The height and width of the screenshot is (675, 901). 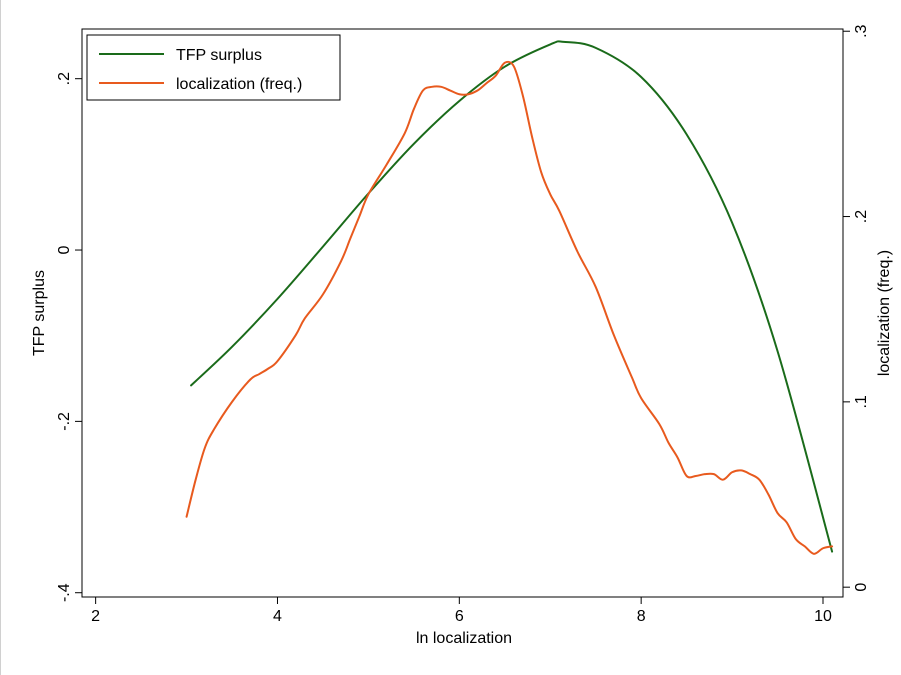 What do you see at coordinates (459, 616) in the screenshot?
I see `x-tick-label: 6` at bounding box center [459, 616].